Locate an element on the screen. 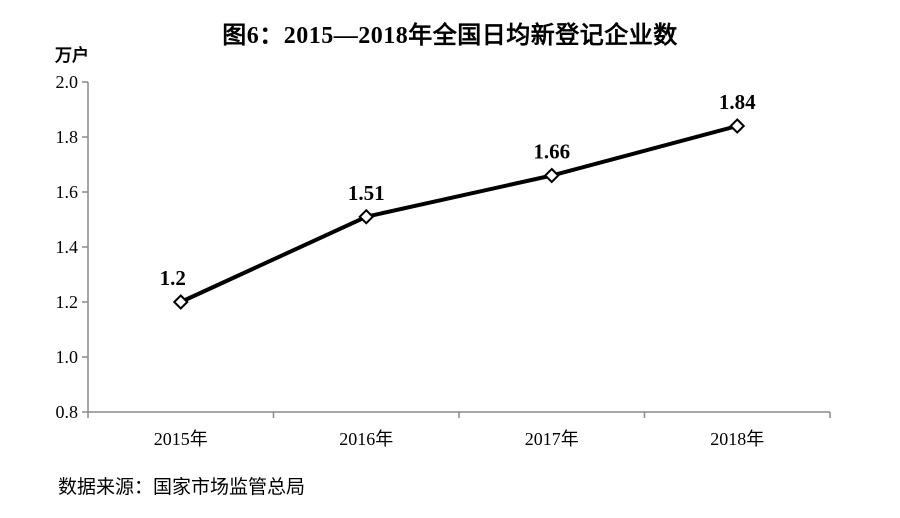 The width and height of the screenshot is (900, 518). y-axis-tick-label: 0.8 is located at coordinates (67, 412).